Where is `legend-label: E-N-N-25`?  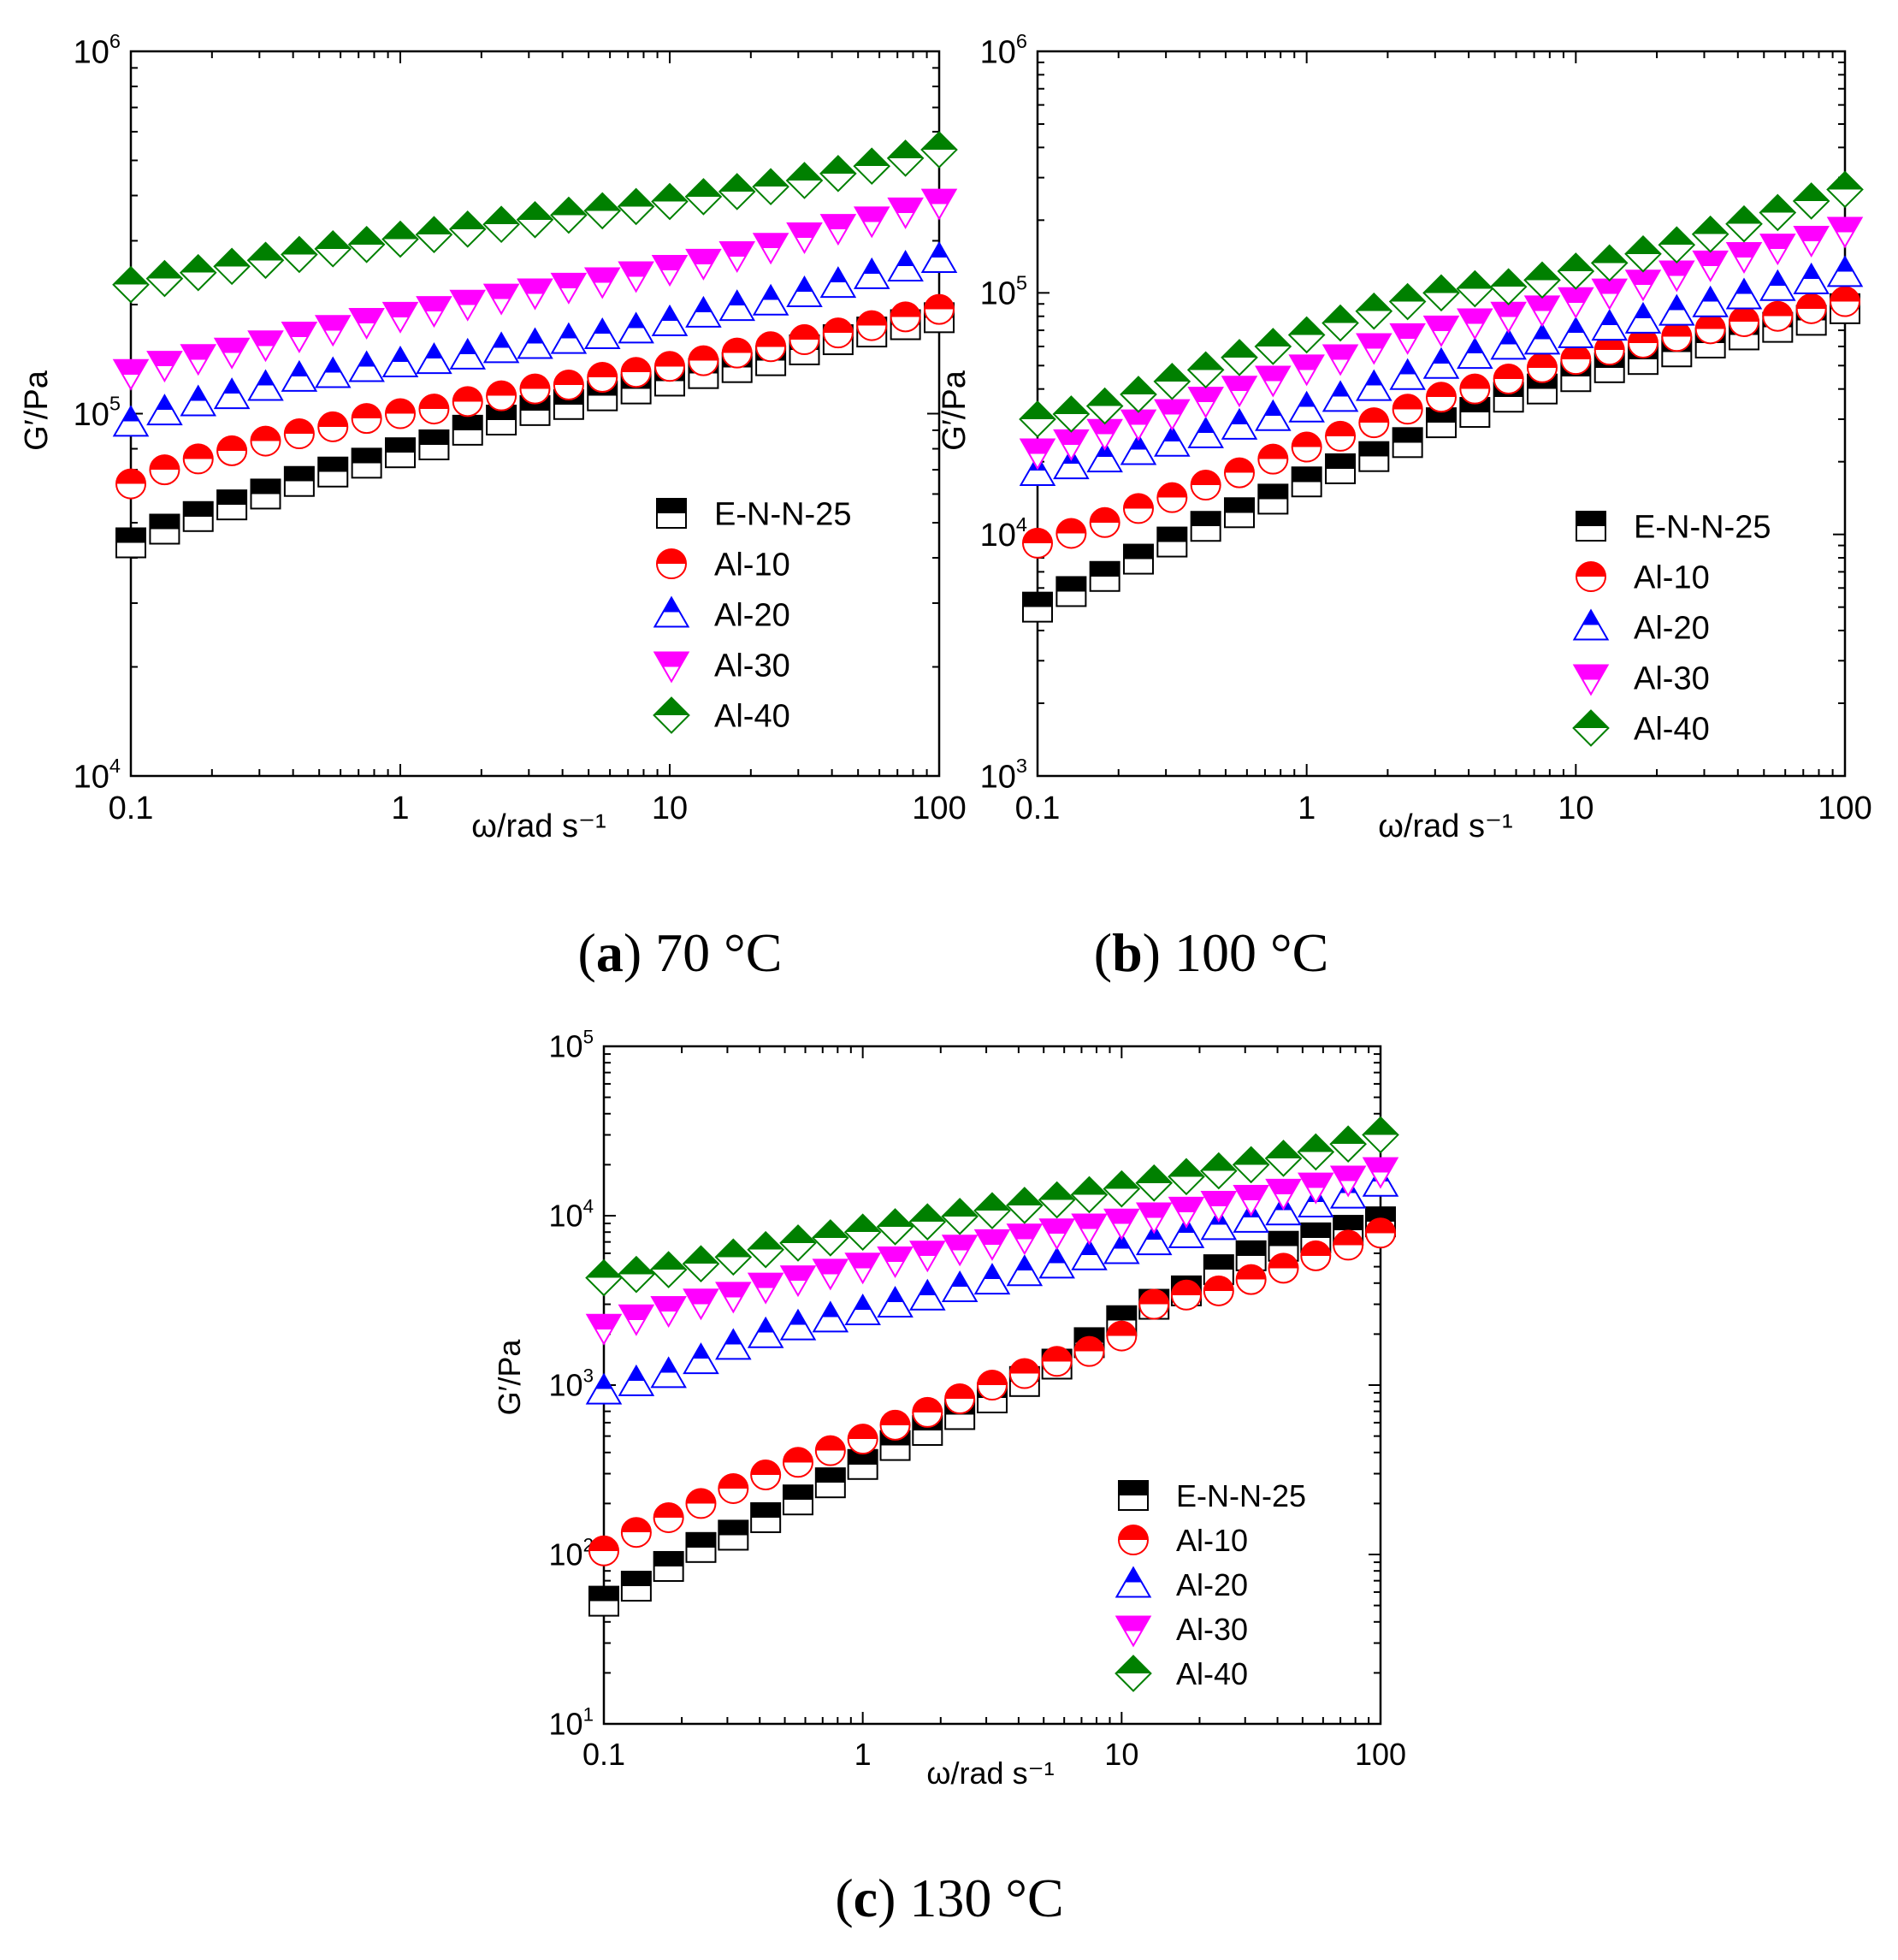 legend-label: E-N-N-25 is located at coordinates (1241, 1495).